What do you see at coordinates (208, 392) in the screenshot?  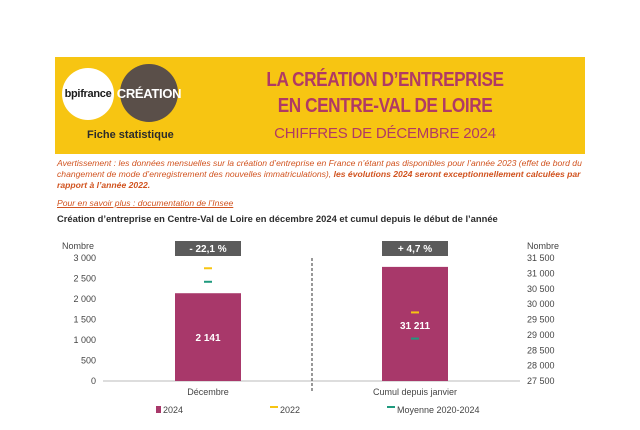 I see `category-label: Décembre` at bounding box center [208, 392].